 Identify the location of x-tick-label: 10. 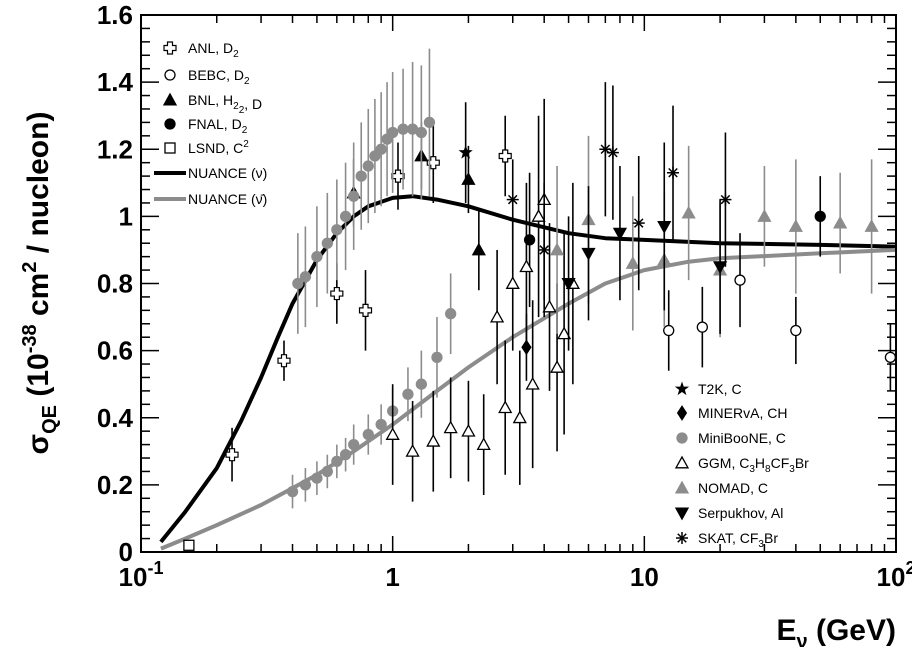
(644, 577).